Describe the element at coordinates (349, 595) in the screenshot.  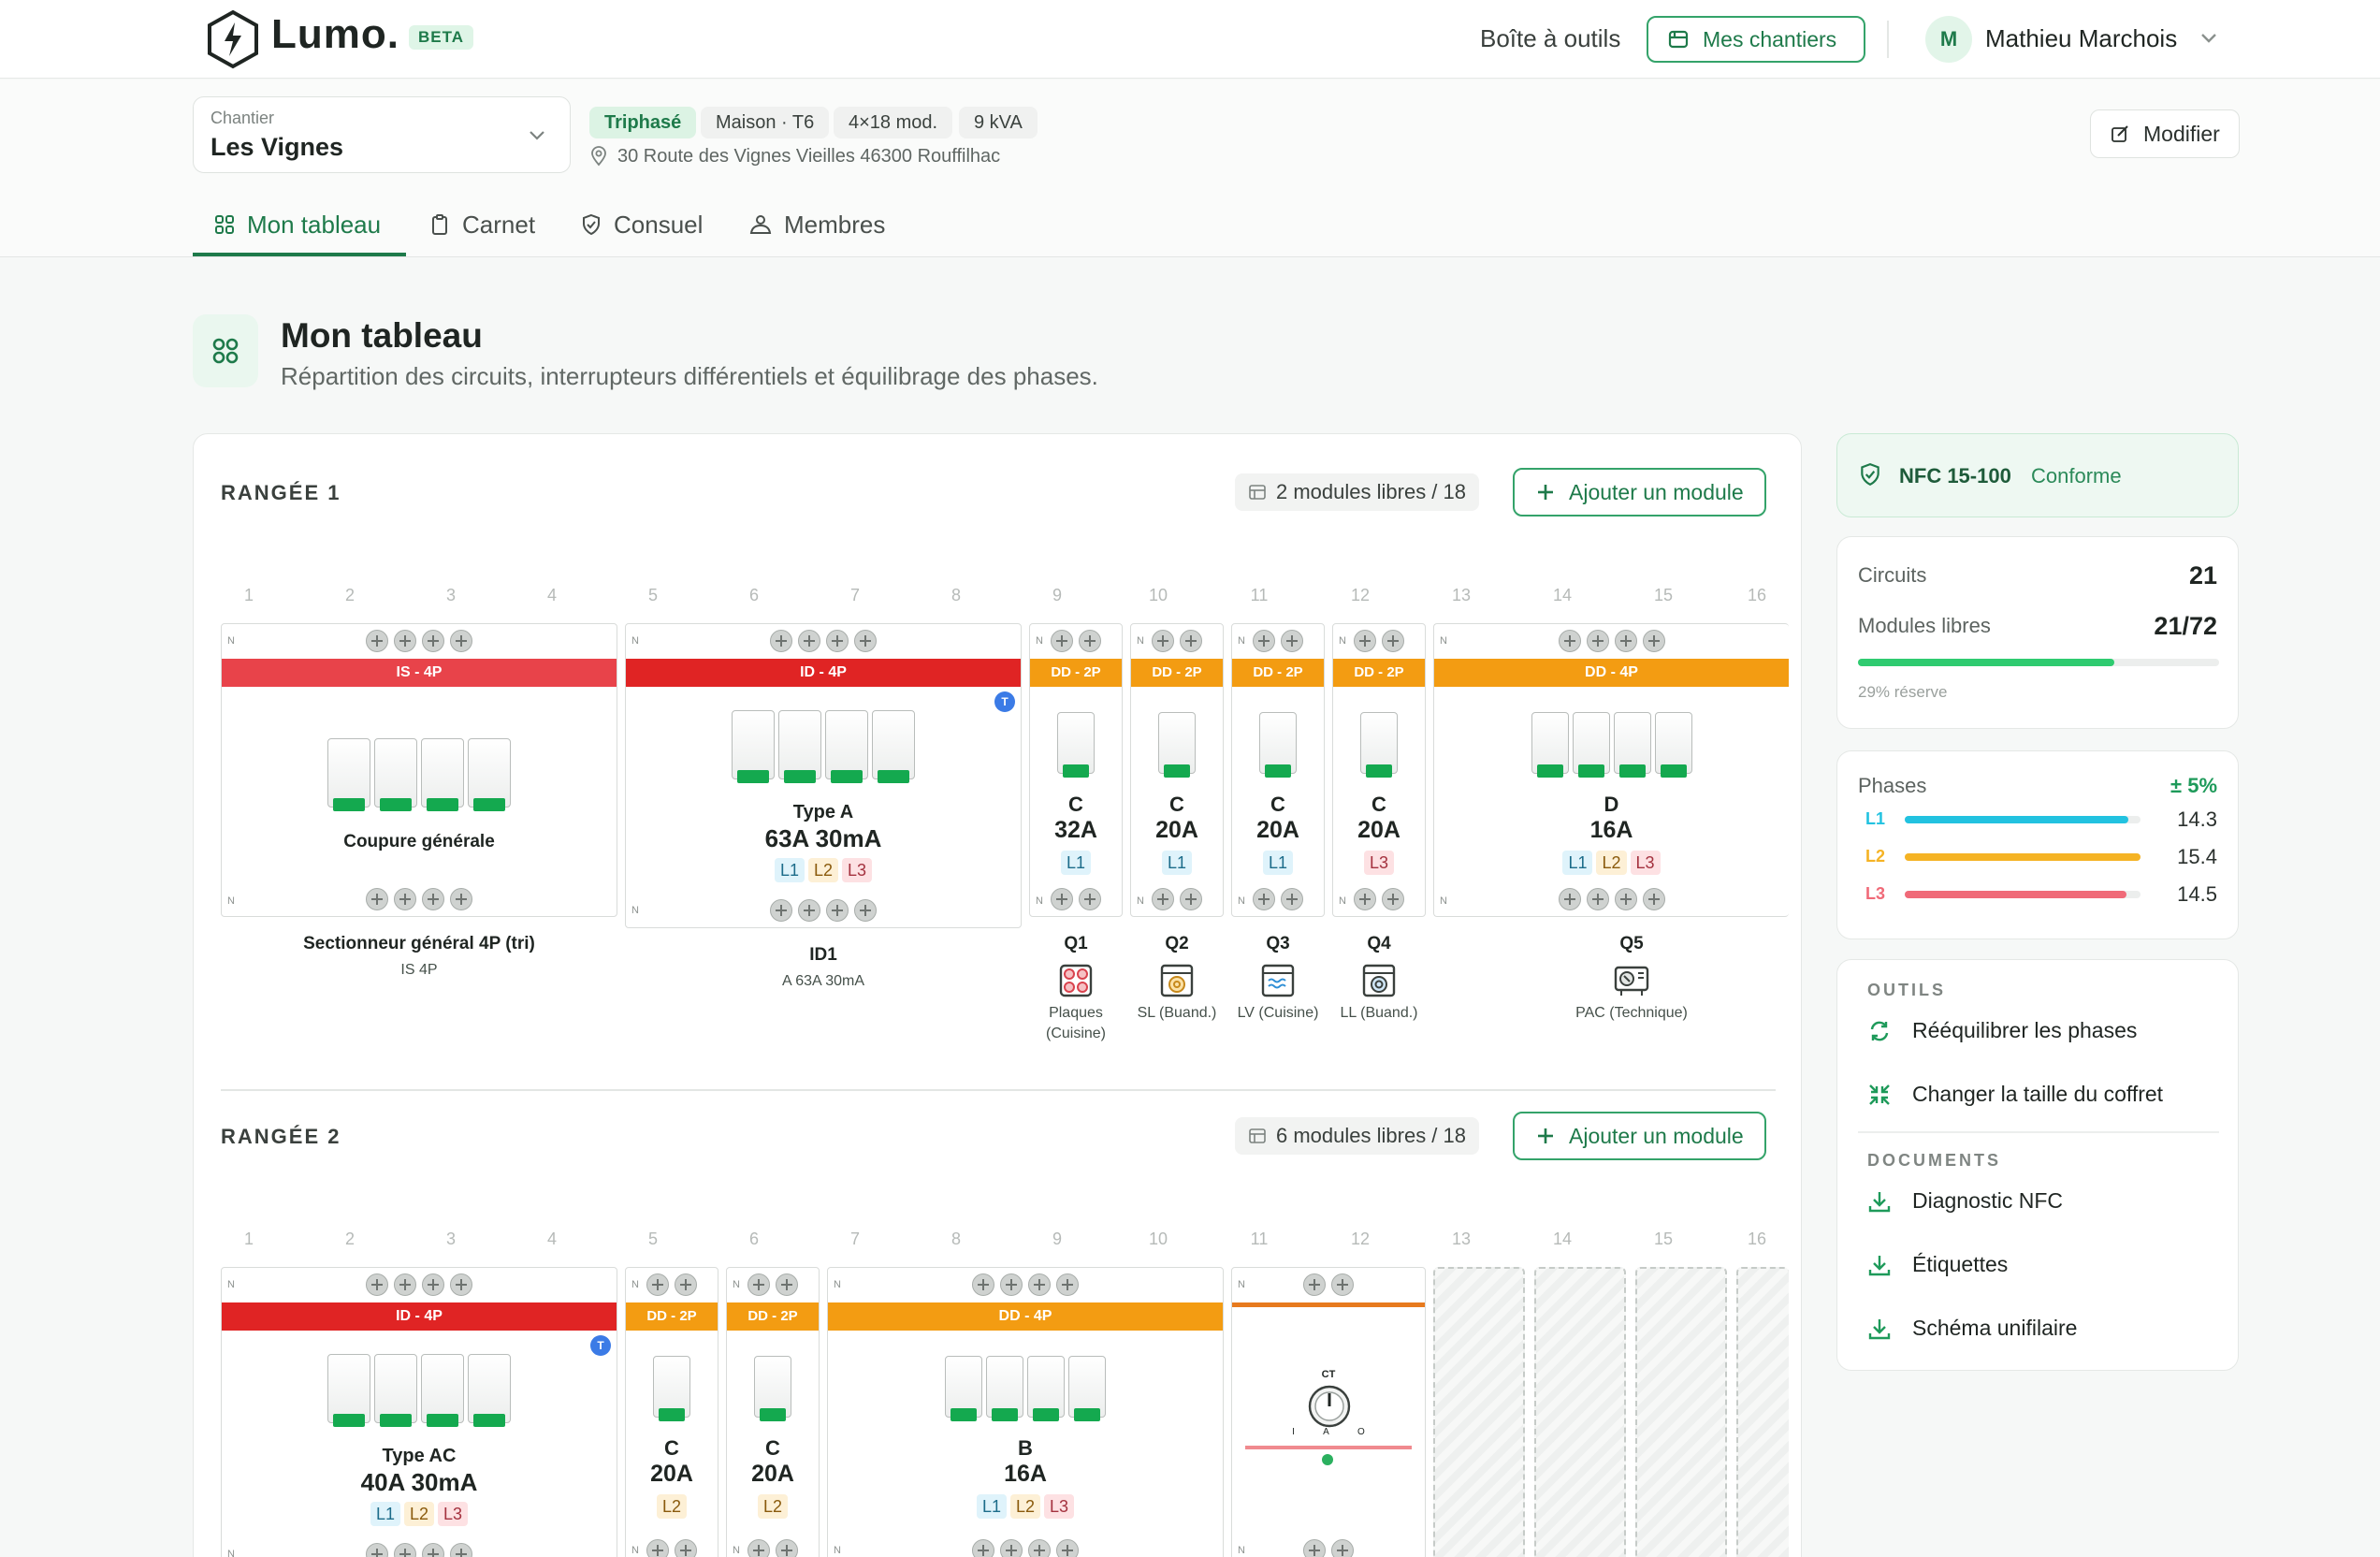
I see `slot-number: 2` at that location.